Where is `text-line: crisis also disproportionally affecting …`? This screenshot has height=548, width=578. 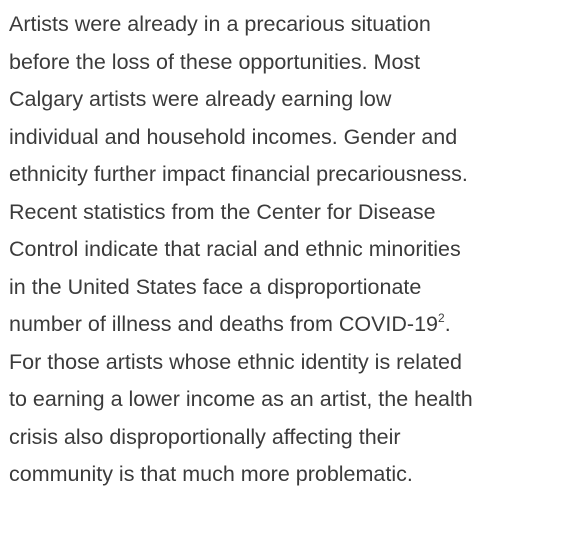
text-line: crisis also disproportionally affecting … is located at coordinates (205, 436).